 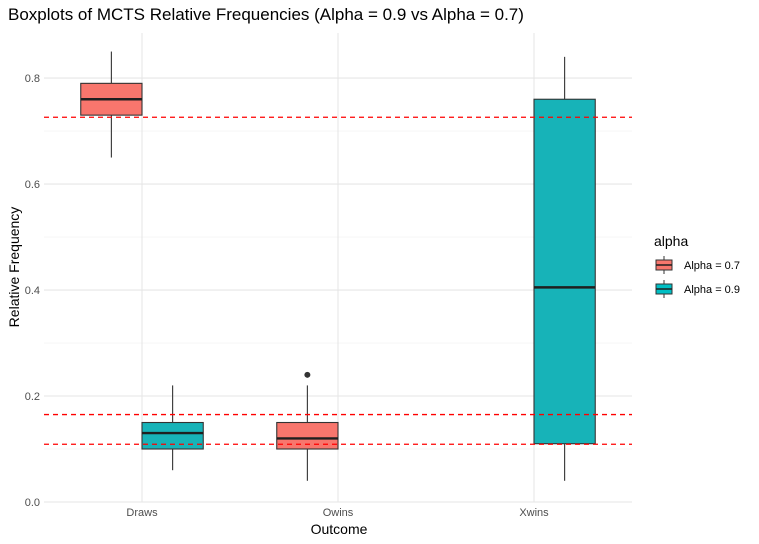 I want to click on outlier-point, so click(x=307, y=374).